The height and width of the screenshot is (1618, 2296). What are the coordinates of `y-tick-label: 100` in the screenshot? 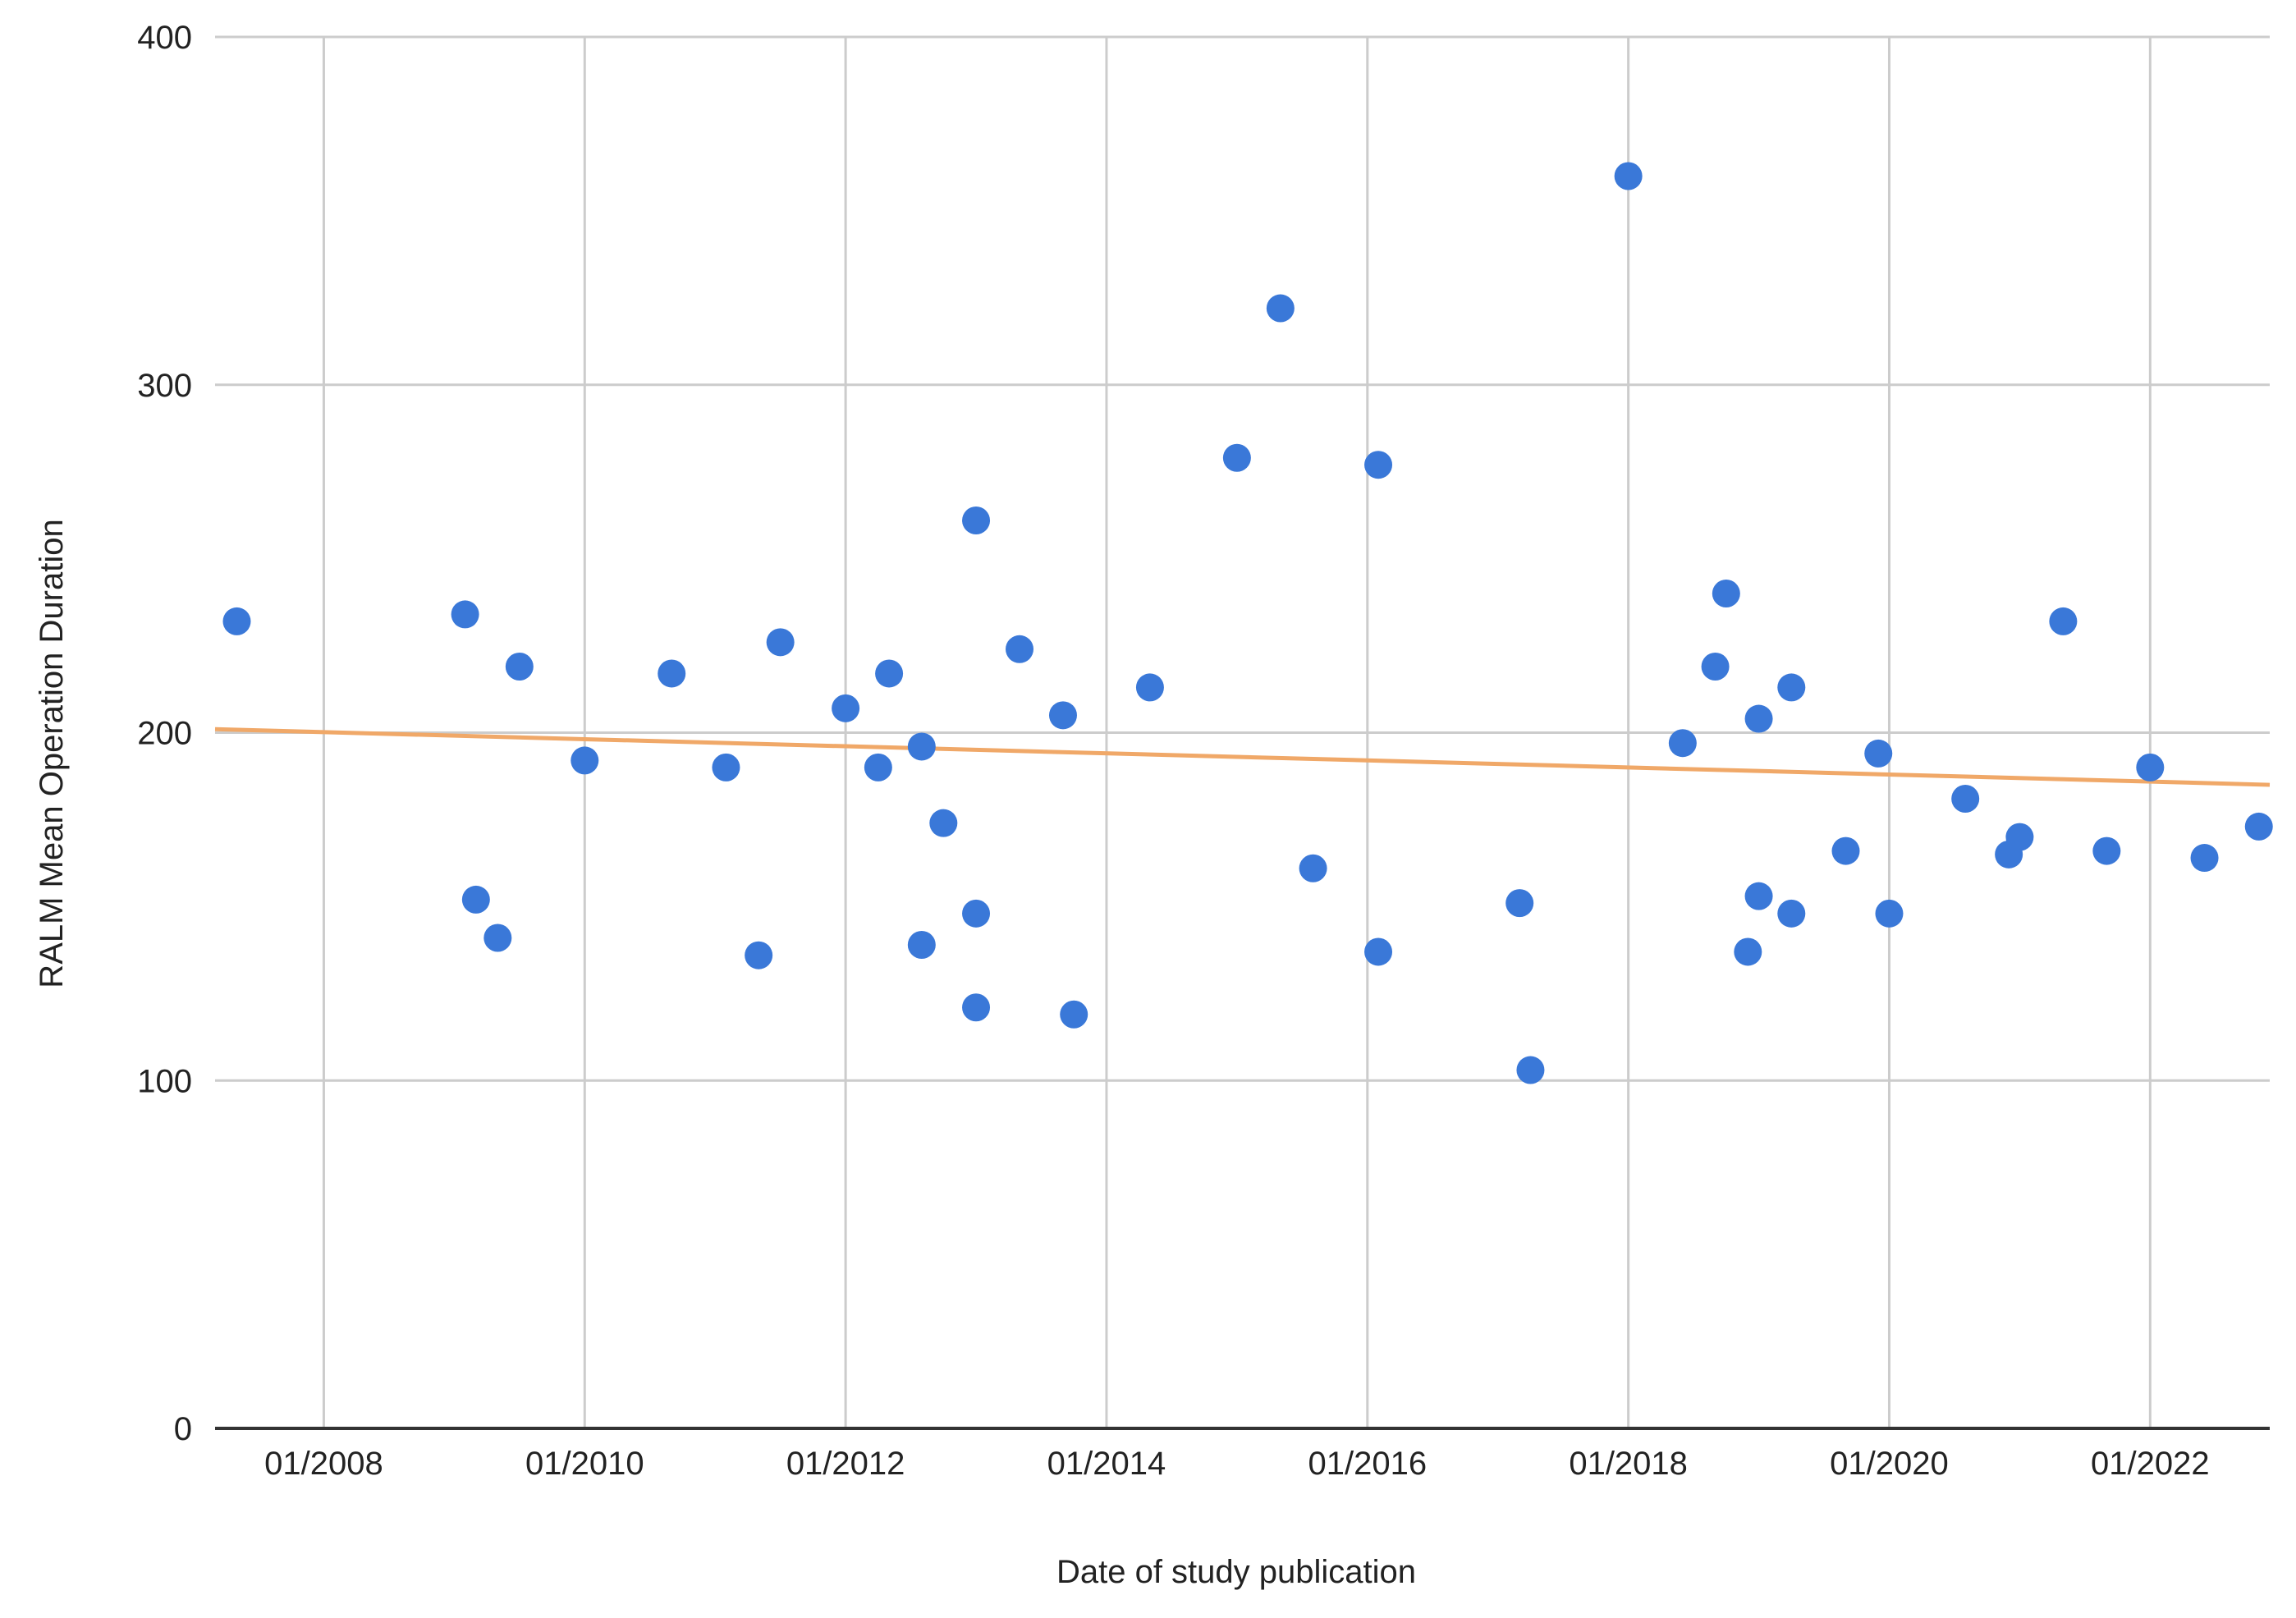 It's located at (164, 1081).